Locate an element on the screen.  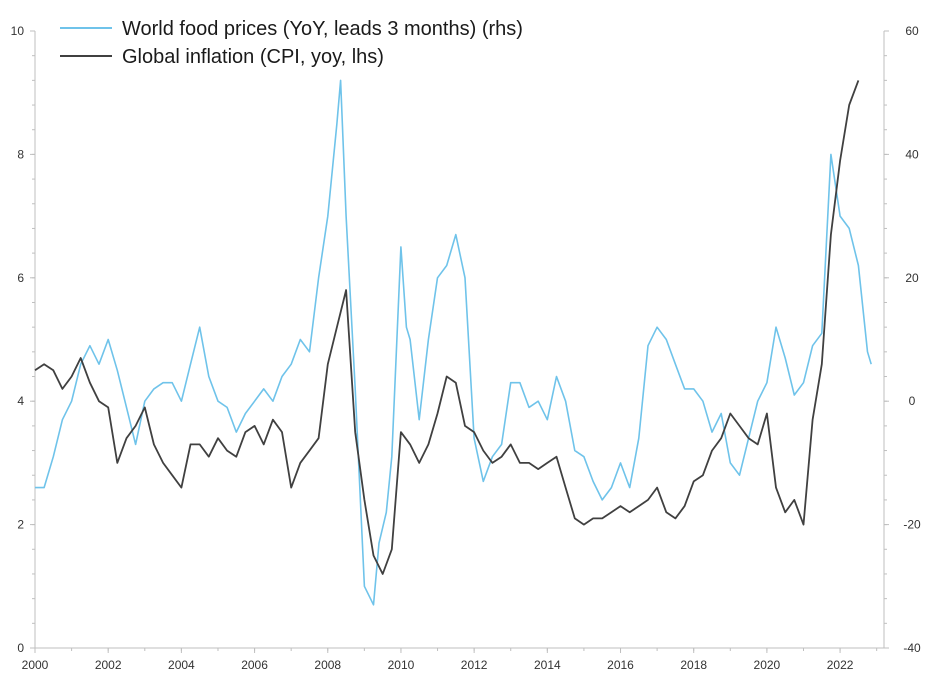
right-tick-label: -40 is located at coordinates (912, 648).